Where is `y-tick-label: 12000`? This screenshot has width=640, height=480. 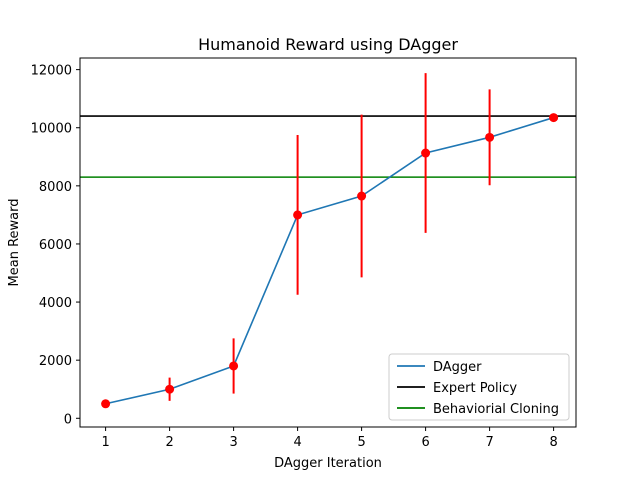
y-tick-label: 12000 is located at coordinates (51, 71).